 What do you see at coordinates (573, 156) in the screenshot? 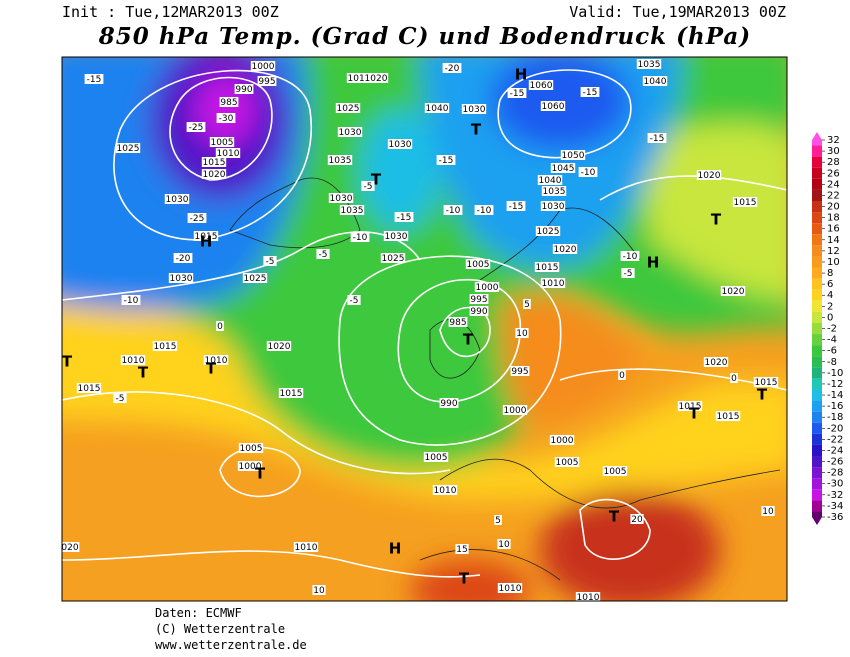
I see `contour-label: 1050` at bounding box center [573, 156].